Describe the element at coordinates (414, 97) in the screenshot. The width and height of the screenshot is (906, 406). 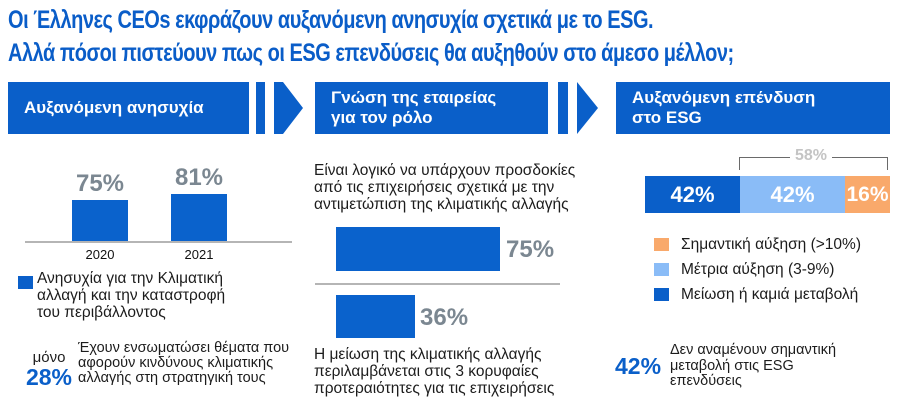
I see `section-header-label: Γνώση της εταιρείας` at that location.